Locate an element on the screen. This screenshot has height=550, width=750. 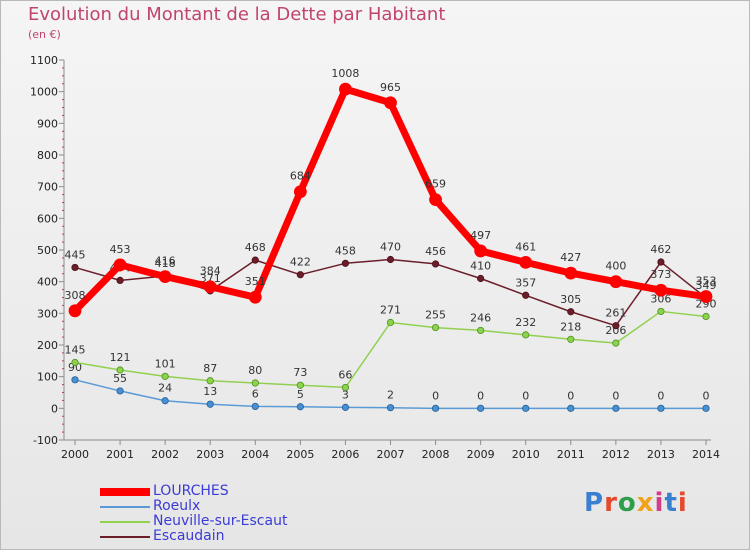
data-label-lourches: 384 is located at coordinates (210, 271).